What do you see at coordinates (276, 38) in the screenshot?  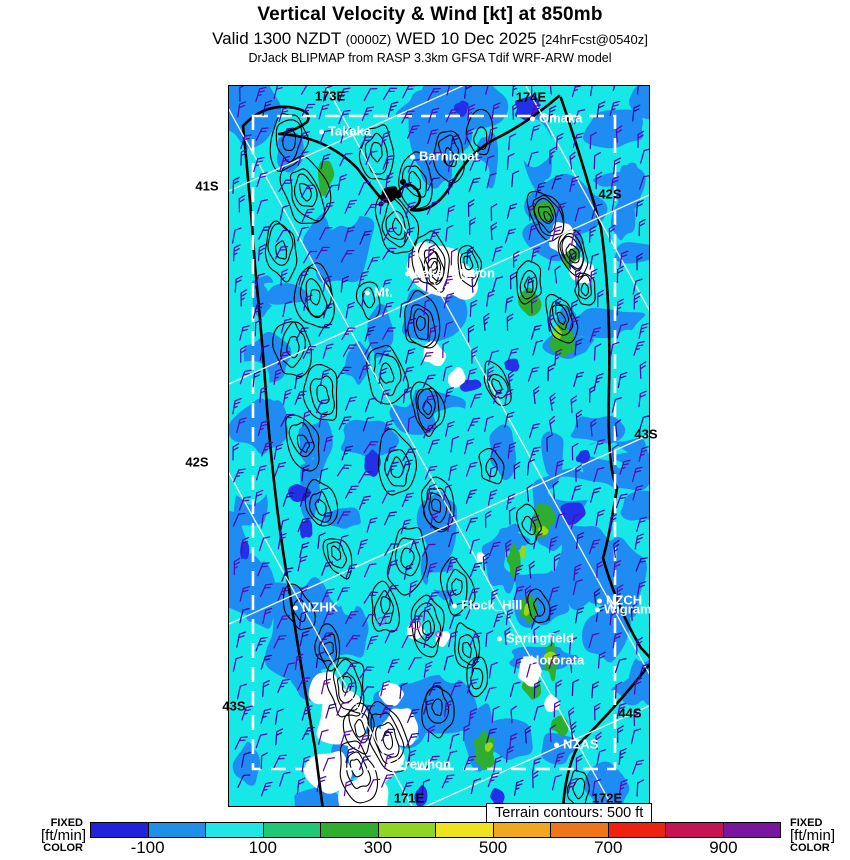 I see `valid-prefix: Valid 1300 NZDT` at bounding box center [276, 38].